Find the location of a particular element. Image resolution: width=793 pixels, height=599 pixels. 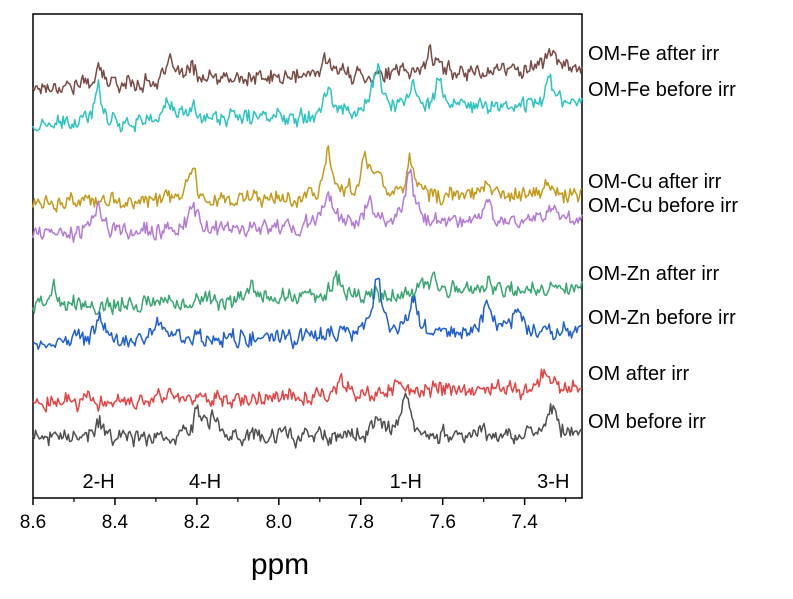

peak-label-4-h: 4-H is located at coordinates (205, 482).